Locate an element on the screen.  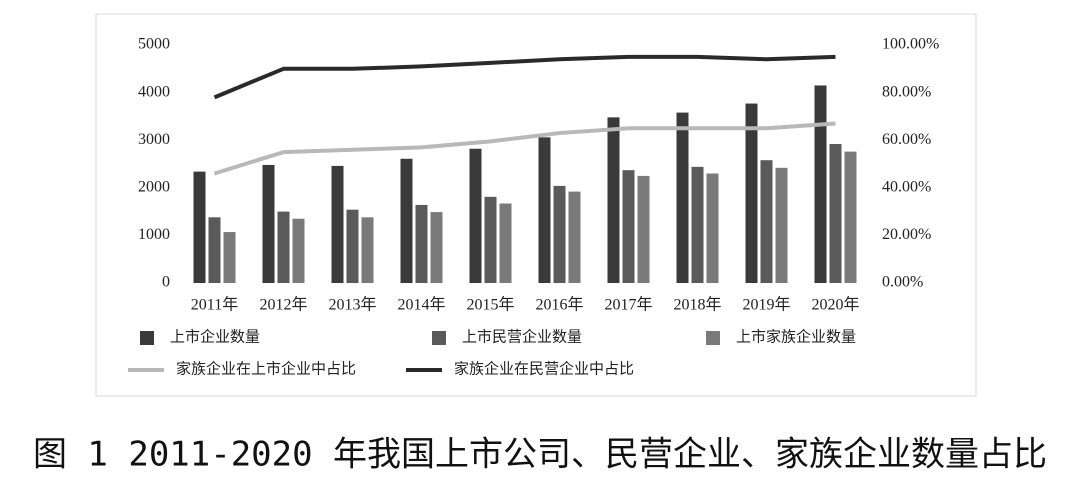
y2-tick-label: 60.00% is located at coordinates (906, 139).